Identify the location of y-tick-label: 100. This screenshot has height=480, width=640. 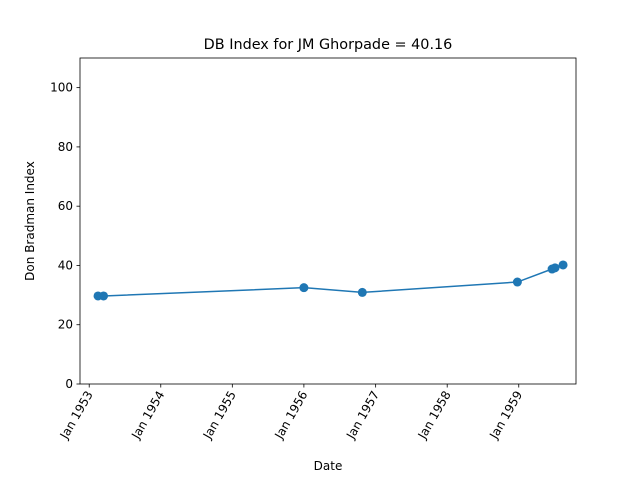
(61, 88).